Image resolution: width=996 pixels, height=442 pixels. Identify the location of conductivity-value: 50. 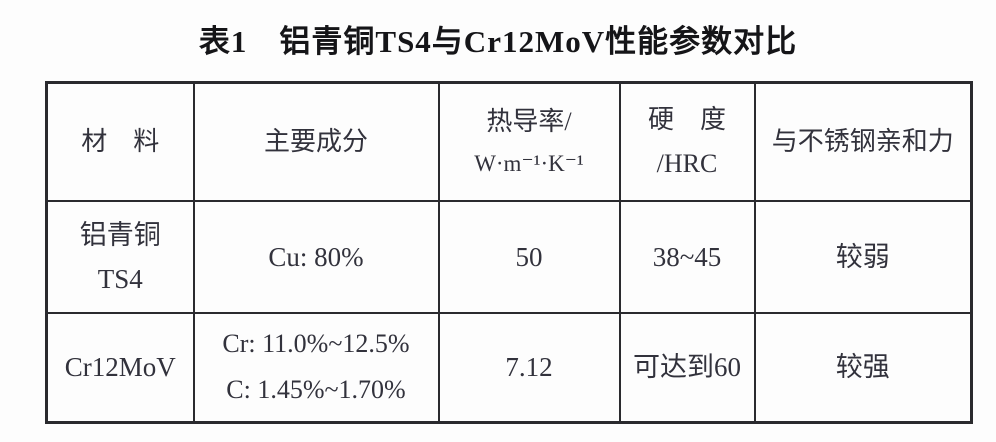
(529, 256).